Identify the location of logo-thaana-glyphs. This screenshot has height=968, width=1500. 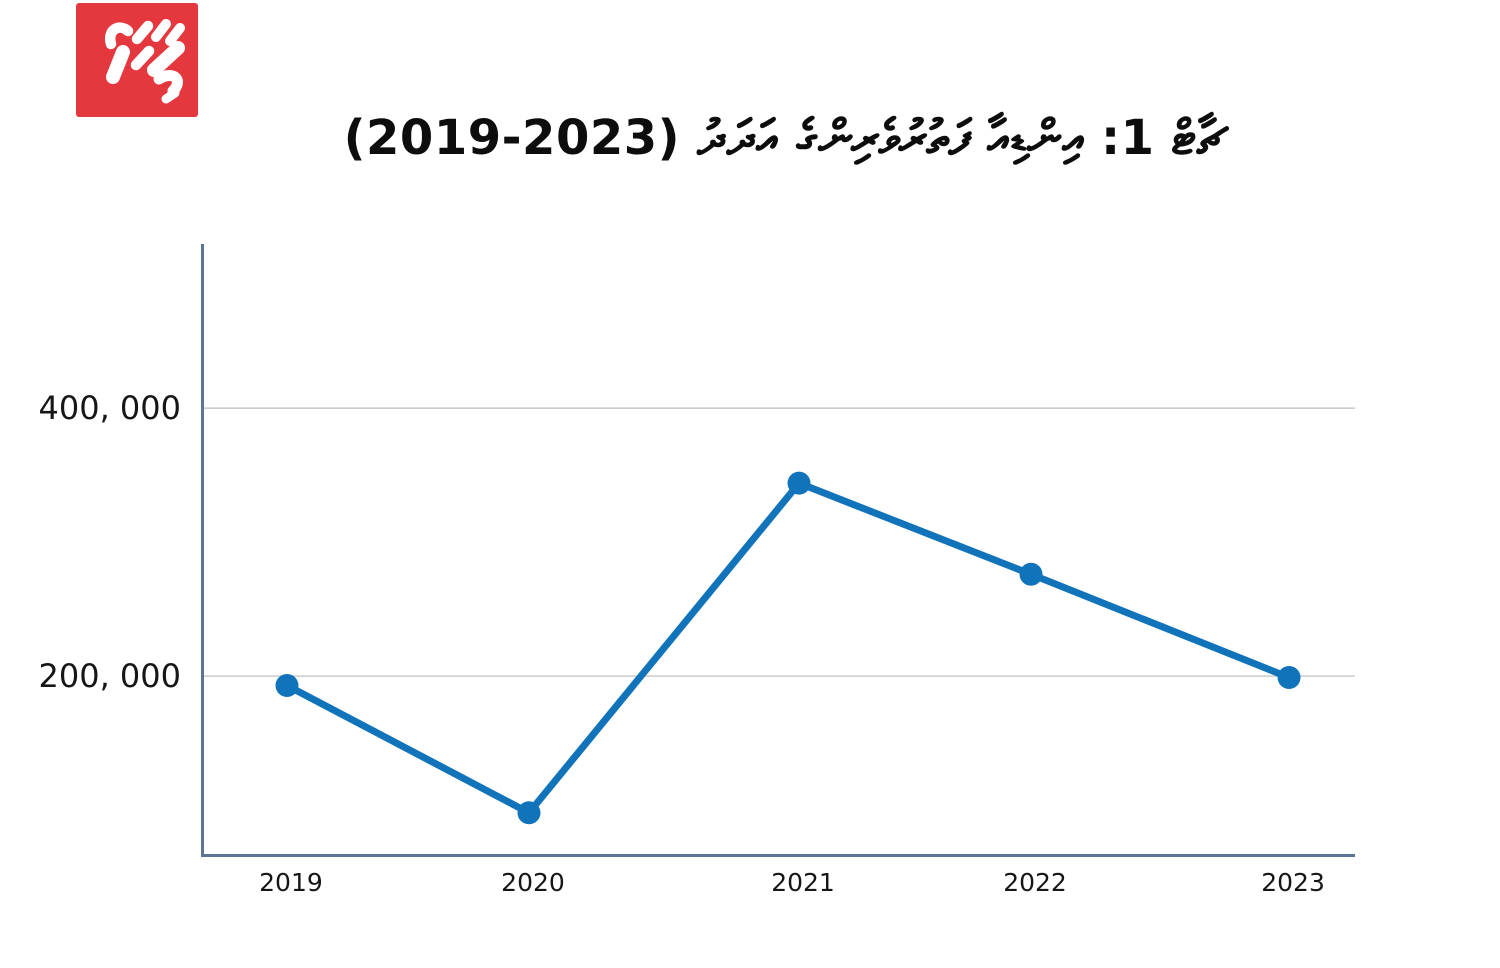
(144, 61).